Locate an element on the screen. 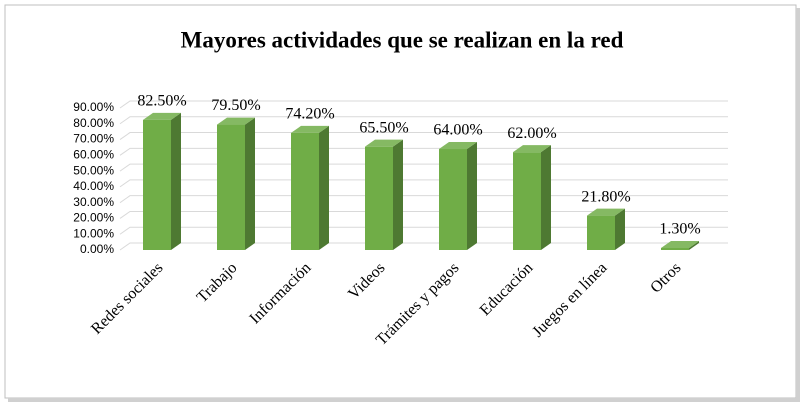 The height and width of the screenshot is (406, 804). value-label: 65.50% is located at coordinates (383, 127).